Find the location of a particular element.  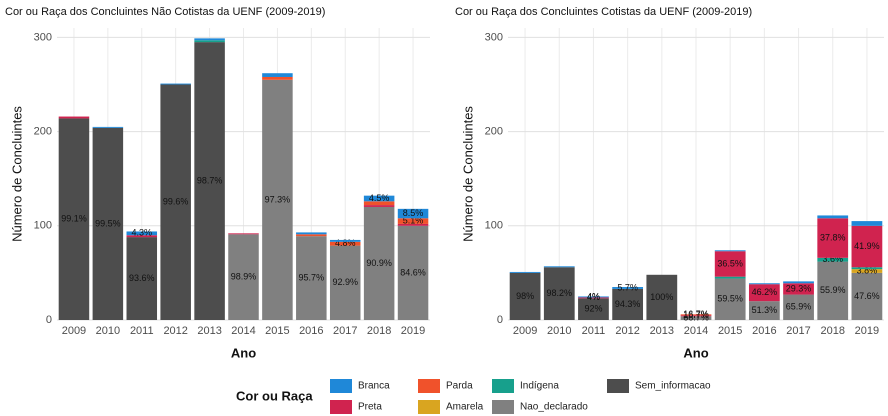

legend-label: Sem_informacao is located at coordinates (673, 386).